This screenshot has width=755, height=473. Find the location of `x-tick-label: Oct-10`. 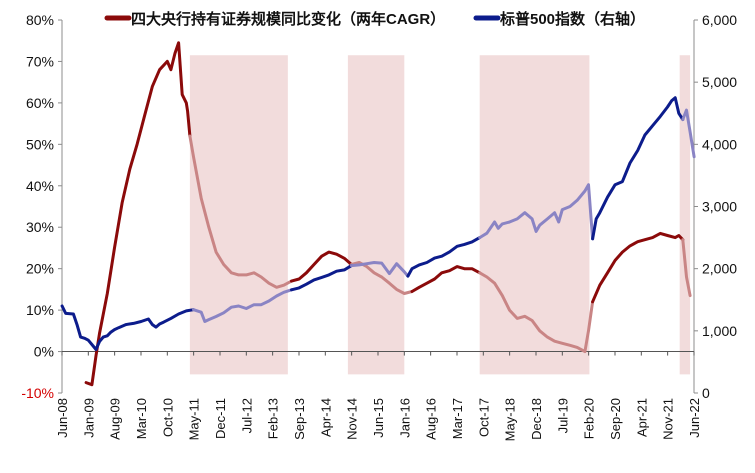

x-tick-label: Oct-10 is located at coordinates (167, 417).